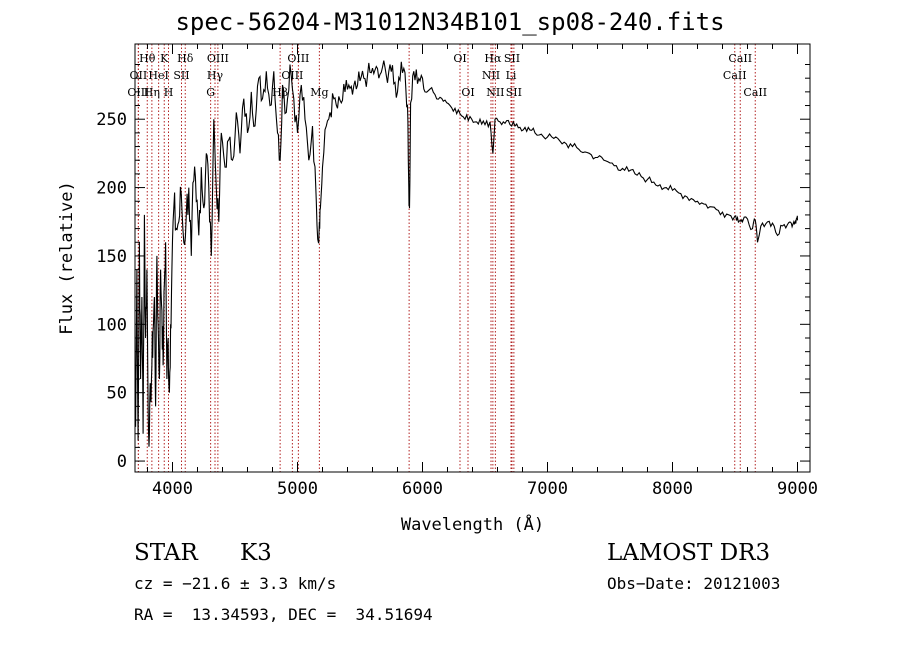  Describe the element at coordinates (158, 75) in the screenshot. I see `line-label-4: HeI` at that location.